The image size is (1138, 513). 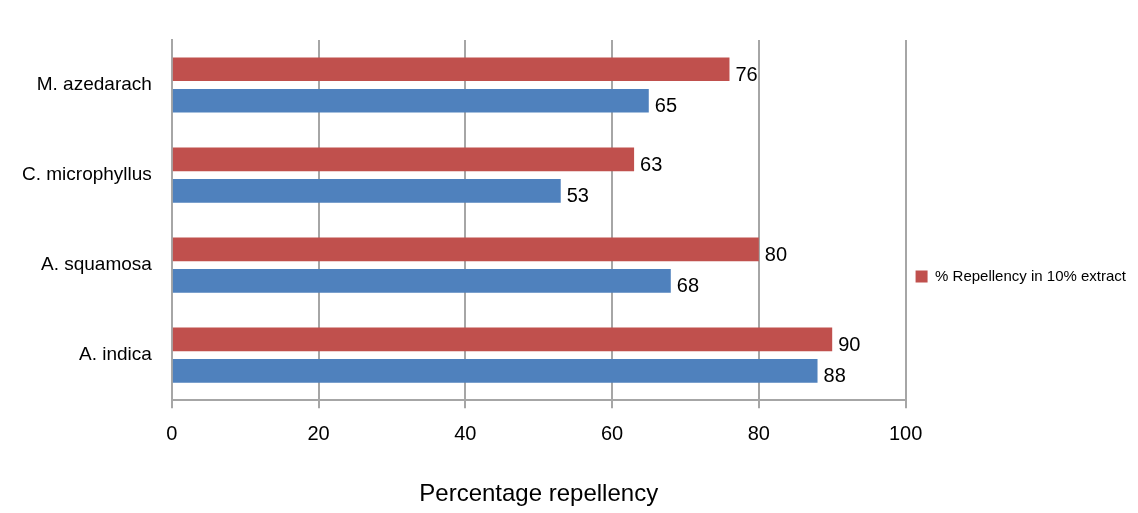 I want to click on data-label: 63, so click(x=651, y=163).